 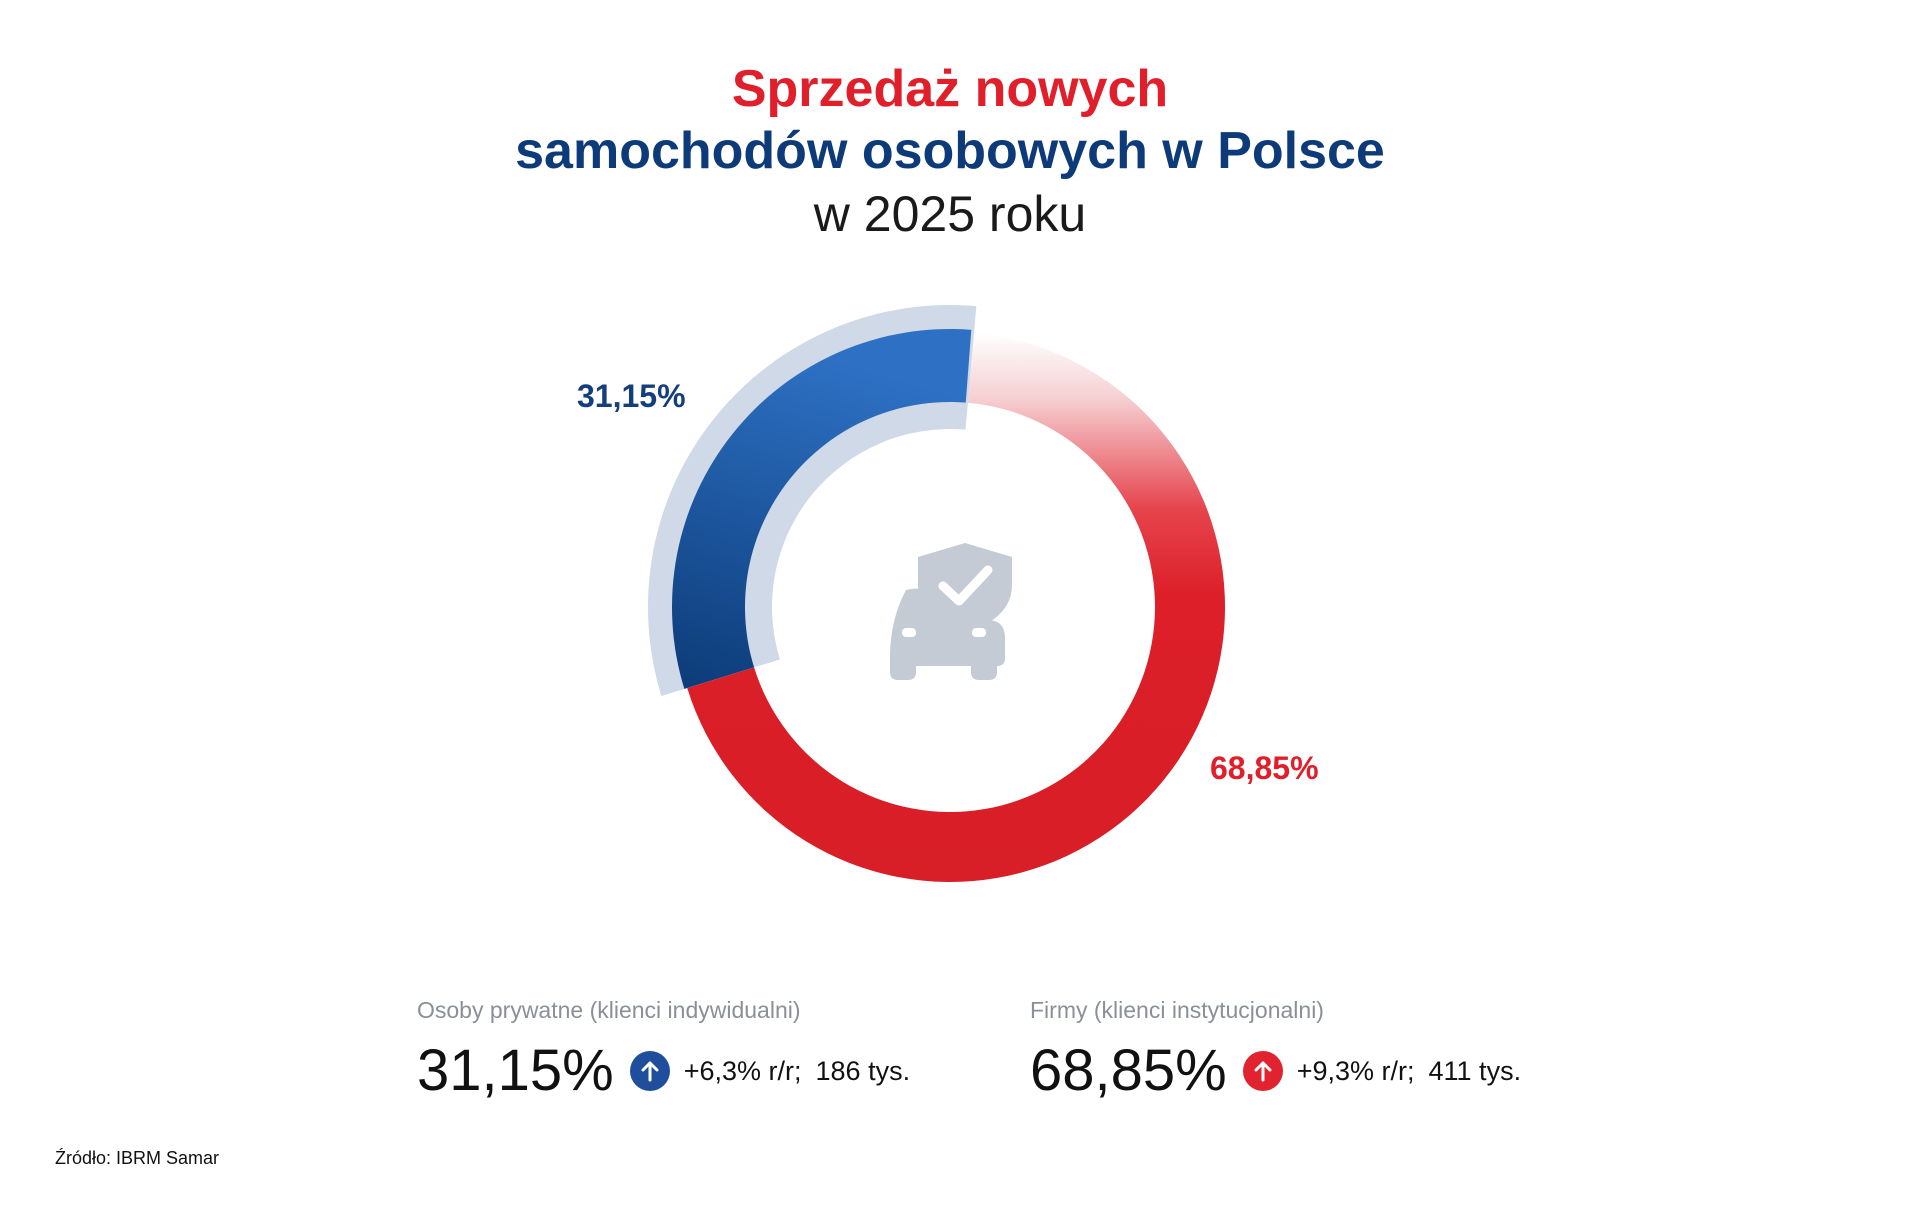 What do you see at coordinates (950, 89) in the screenshot?
I see `title-line-1: Sprzedaż nowych` at bounding box center [950, 89].